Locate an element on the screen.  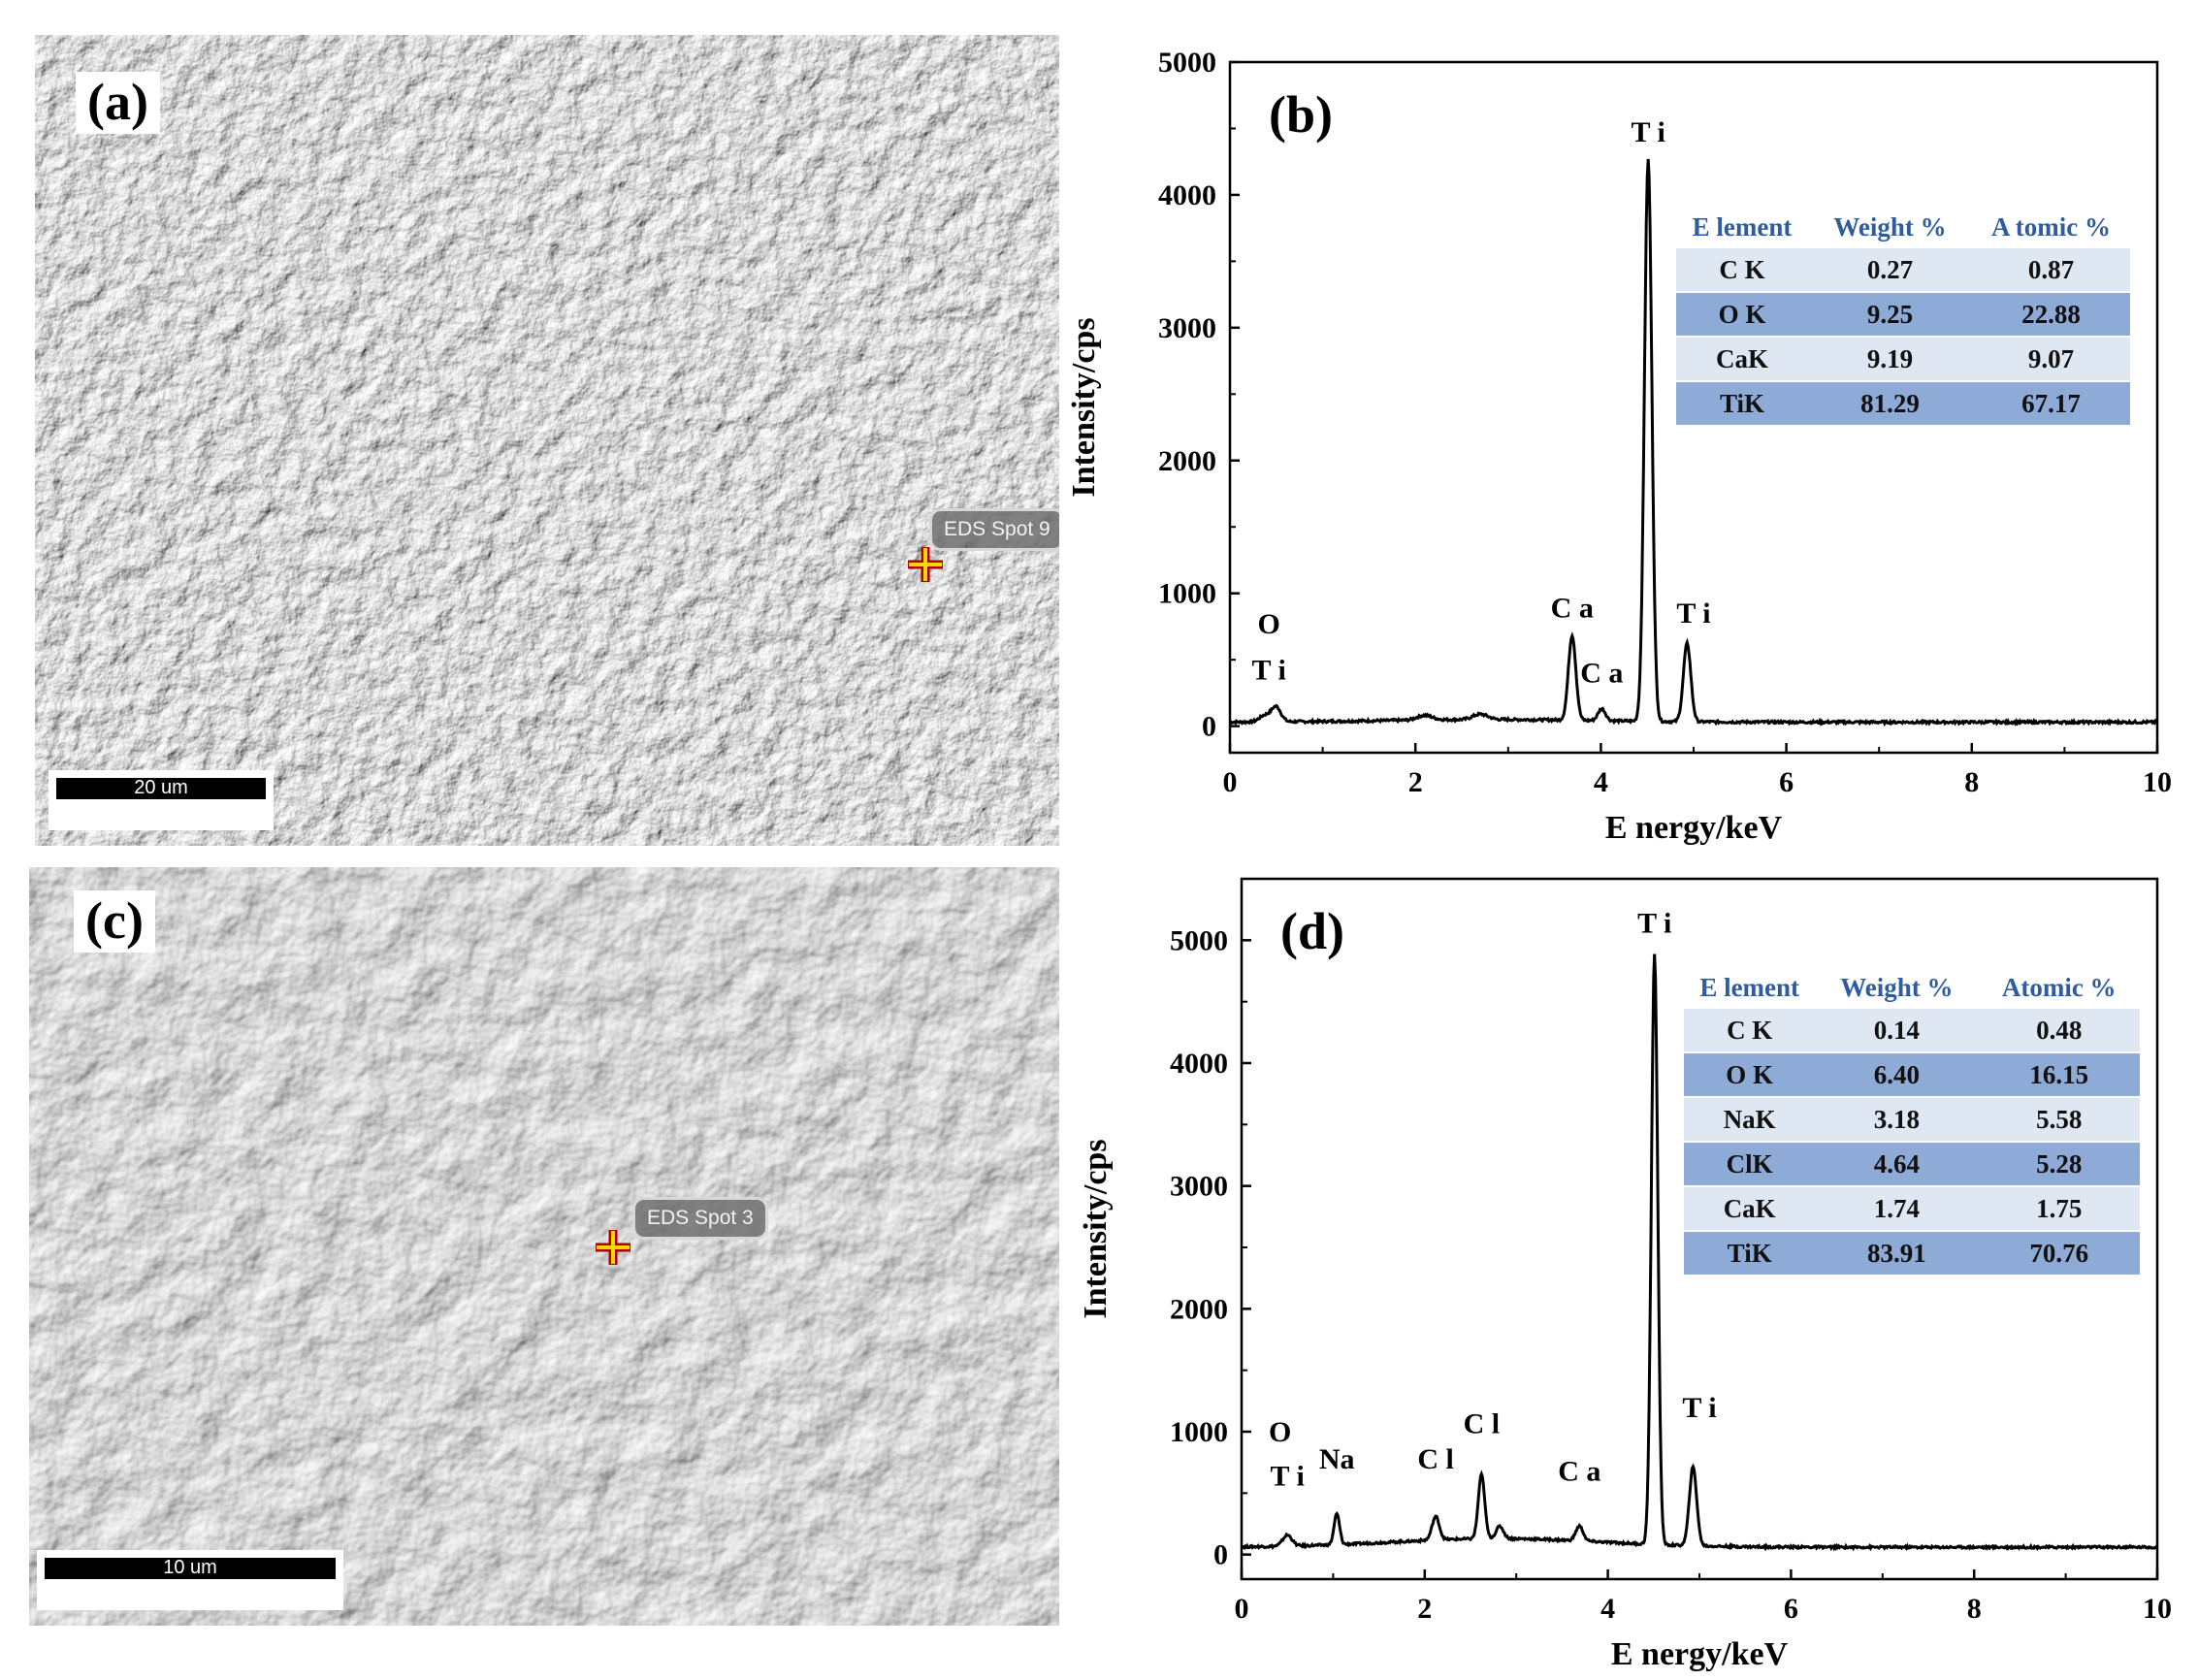
scale-bar-a: 20 um is located at coordinates (161, 800).